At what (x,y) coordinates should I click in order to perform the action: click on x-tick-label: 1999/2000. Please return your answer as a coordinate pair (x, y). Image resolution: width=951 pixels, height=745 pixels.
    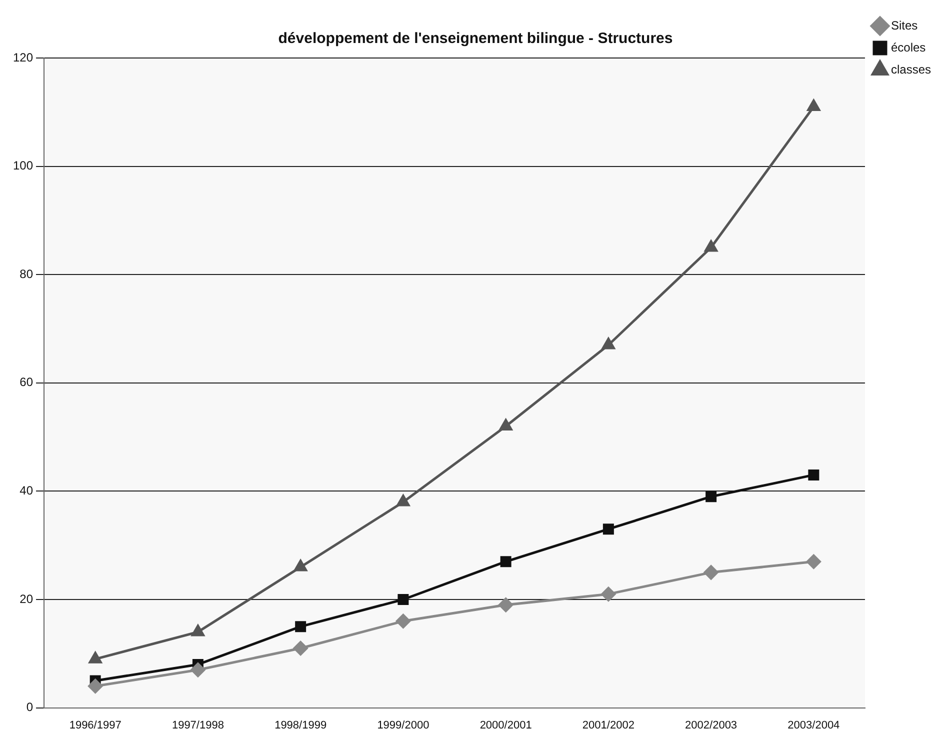
    Looking at the image, I should click on (403, 725).